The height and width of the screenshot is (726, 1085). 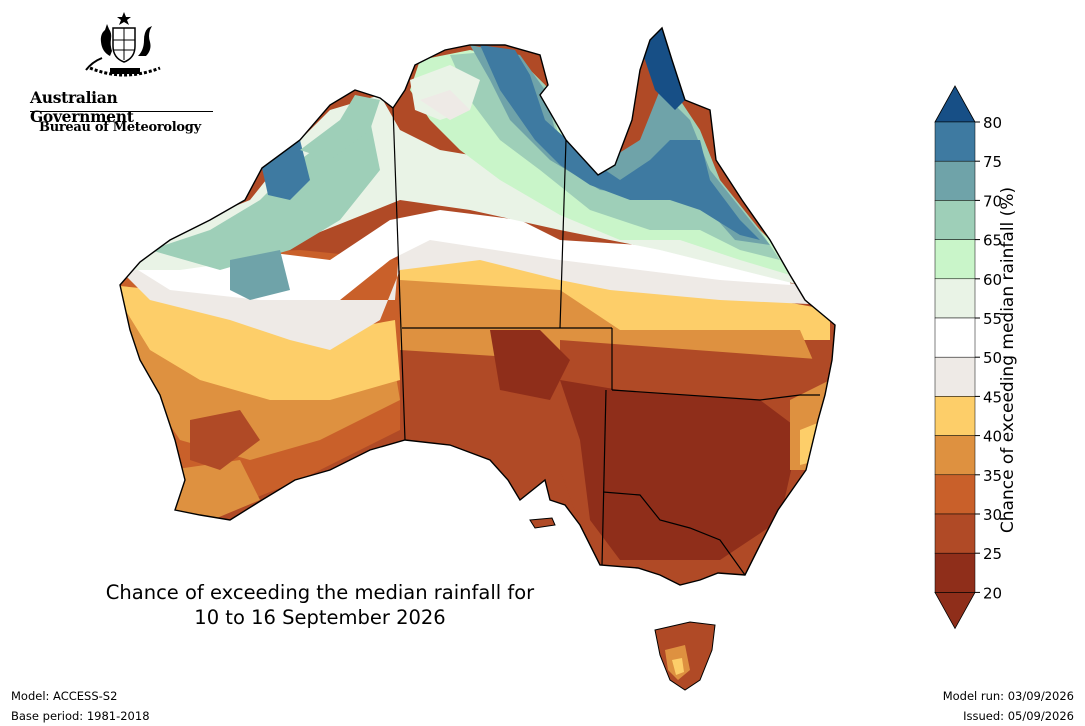 What do you see at coordinates (992, 476) in the screenshot?
I see `colorbar-tick-label: 35` at bounding box center [992, 476].